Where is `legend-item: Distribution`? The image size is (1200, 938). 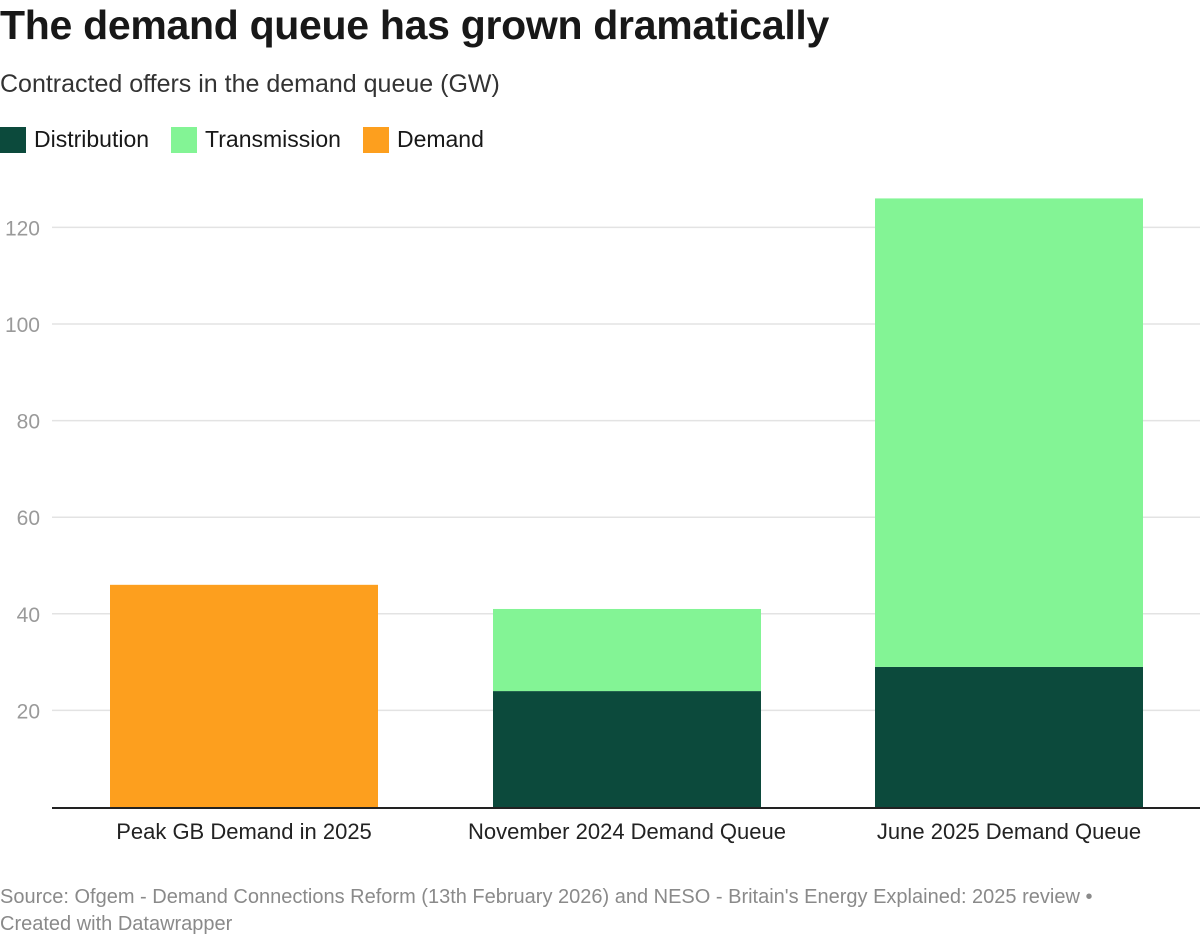
legend-item: Distribution is located at coordinates (74, 139).